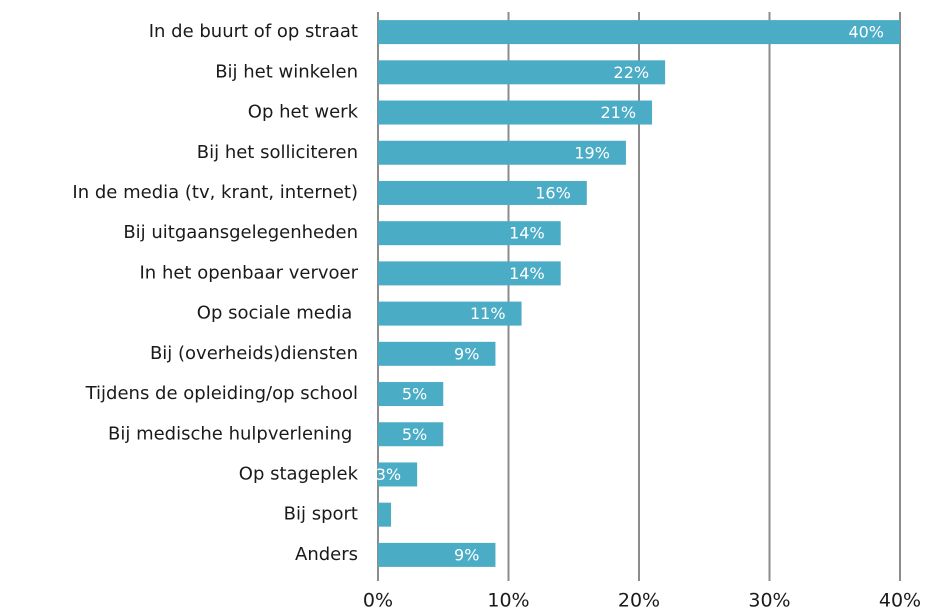 The height and width of the screenshot is (614, 926). I want to click on y-tick-label: Anders, so click(326, 554).